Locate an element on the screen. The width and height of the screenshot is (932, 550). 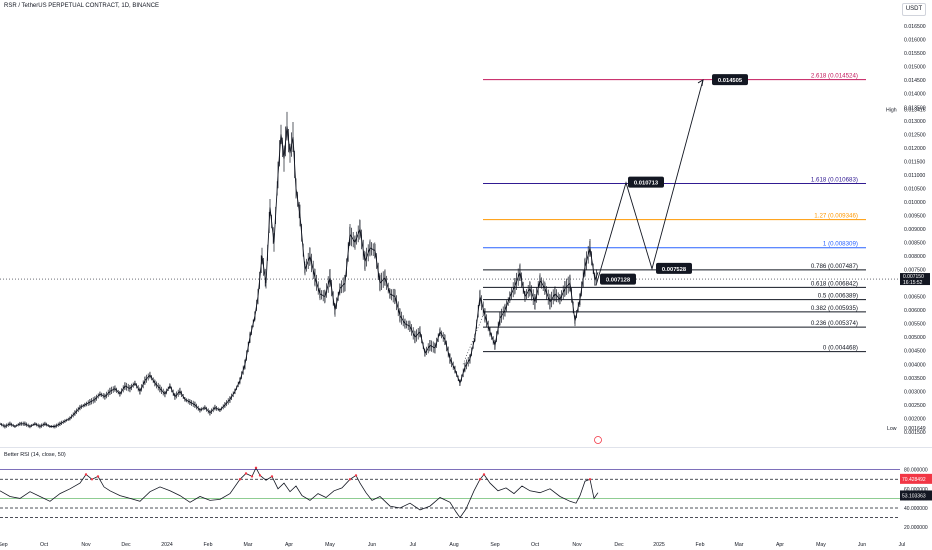
rsi-last-value: 53.103363 is located at coordinates (914, 496).